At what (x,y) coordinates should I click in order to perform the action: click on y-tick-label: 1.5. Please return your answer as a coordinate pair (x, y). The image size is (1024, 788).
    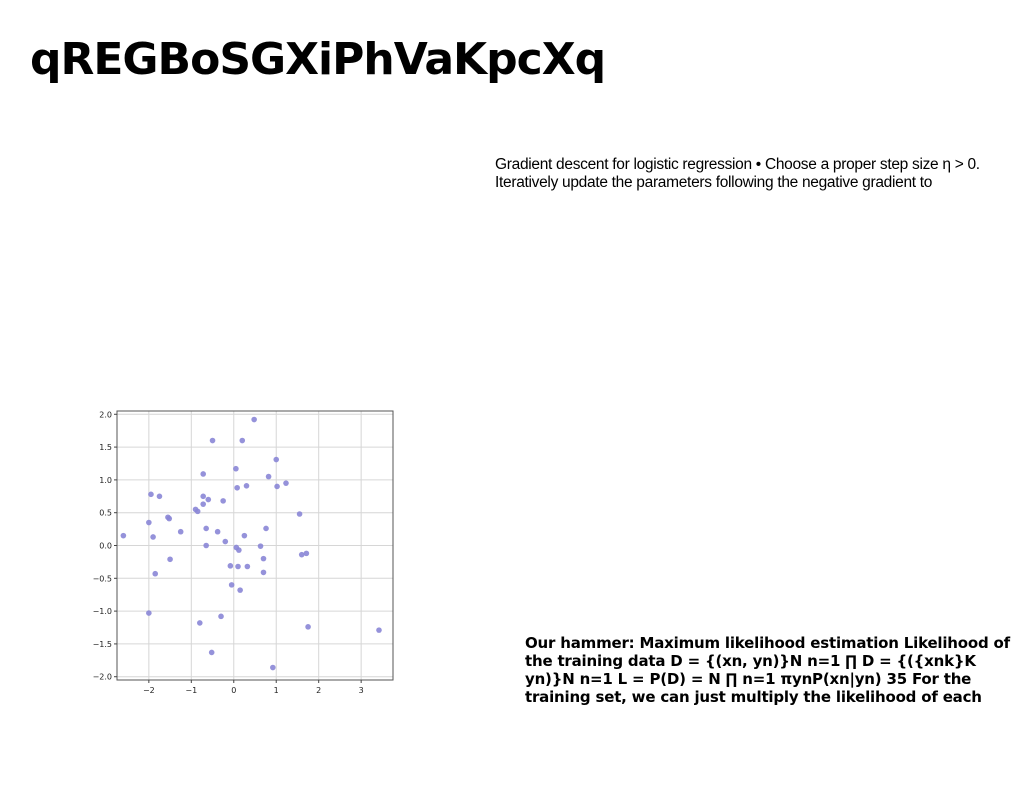
    Looking at the image, I should click on (105, 447).